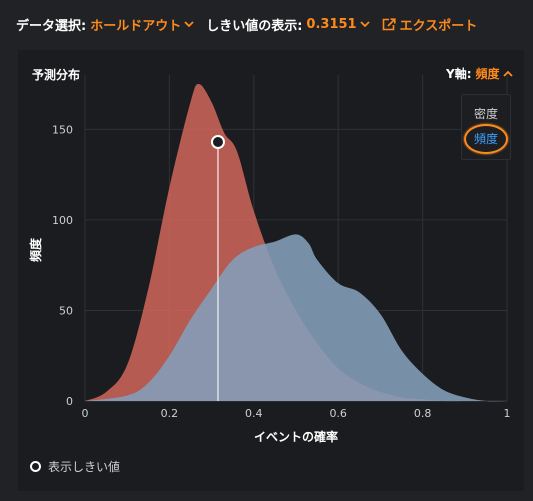 This screenshot has height=501, width=533. What do you see at coordinates (296, 436) in the screenshot?
I see `x-axis-label: イベントの確率` at bounding box center [296, 436].